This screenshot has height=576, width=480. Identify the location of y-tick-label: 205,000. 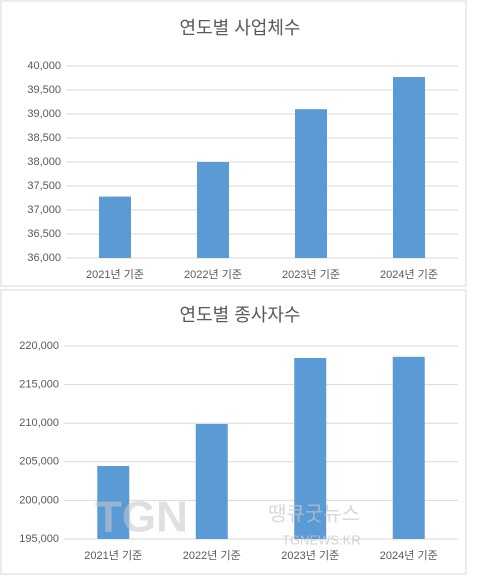
(39, 462).